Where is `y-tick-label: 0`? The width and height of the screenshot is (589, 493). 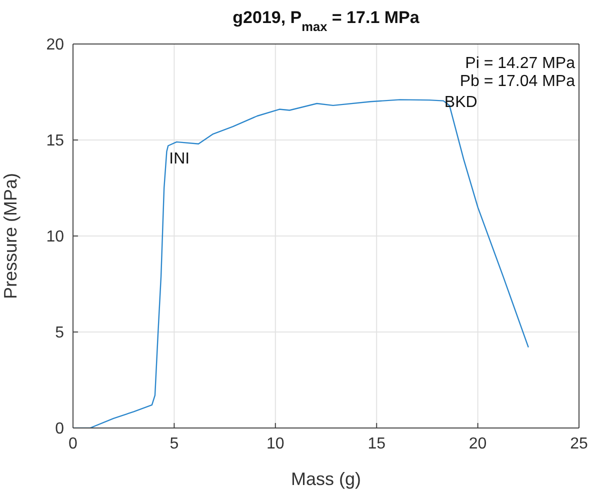 y-tick-label: 0 is located at coordinates (59, 429).